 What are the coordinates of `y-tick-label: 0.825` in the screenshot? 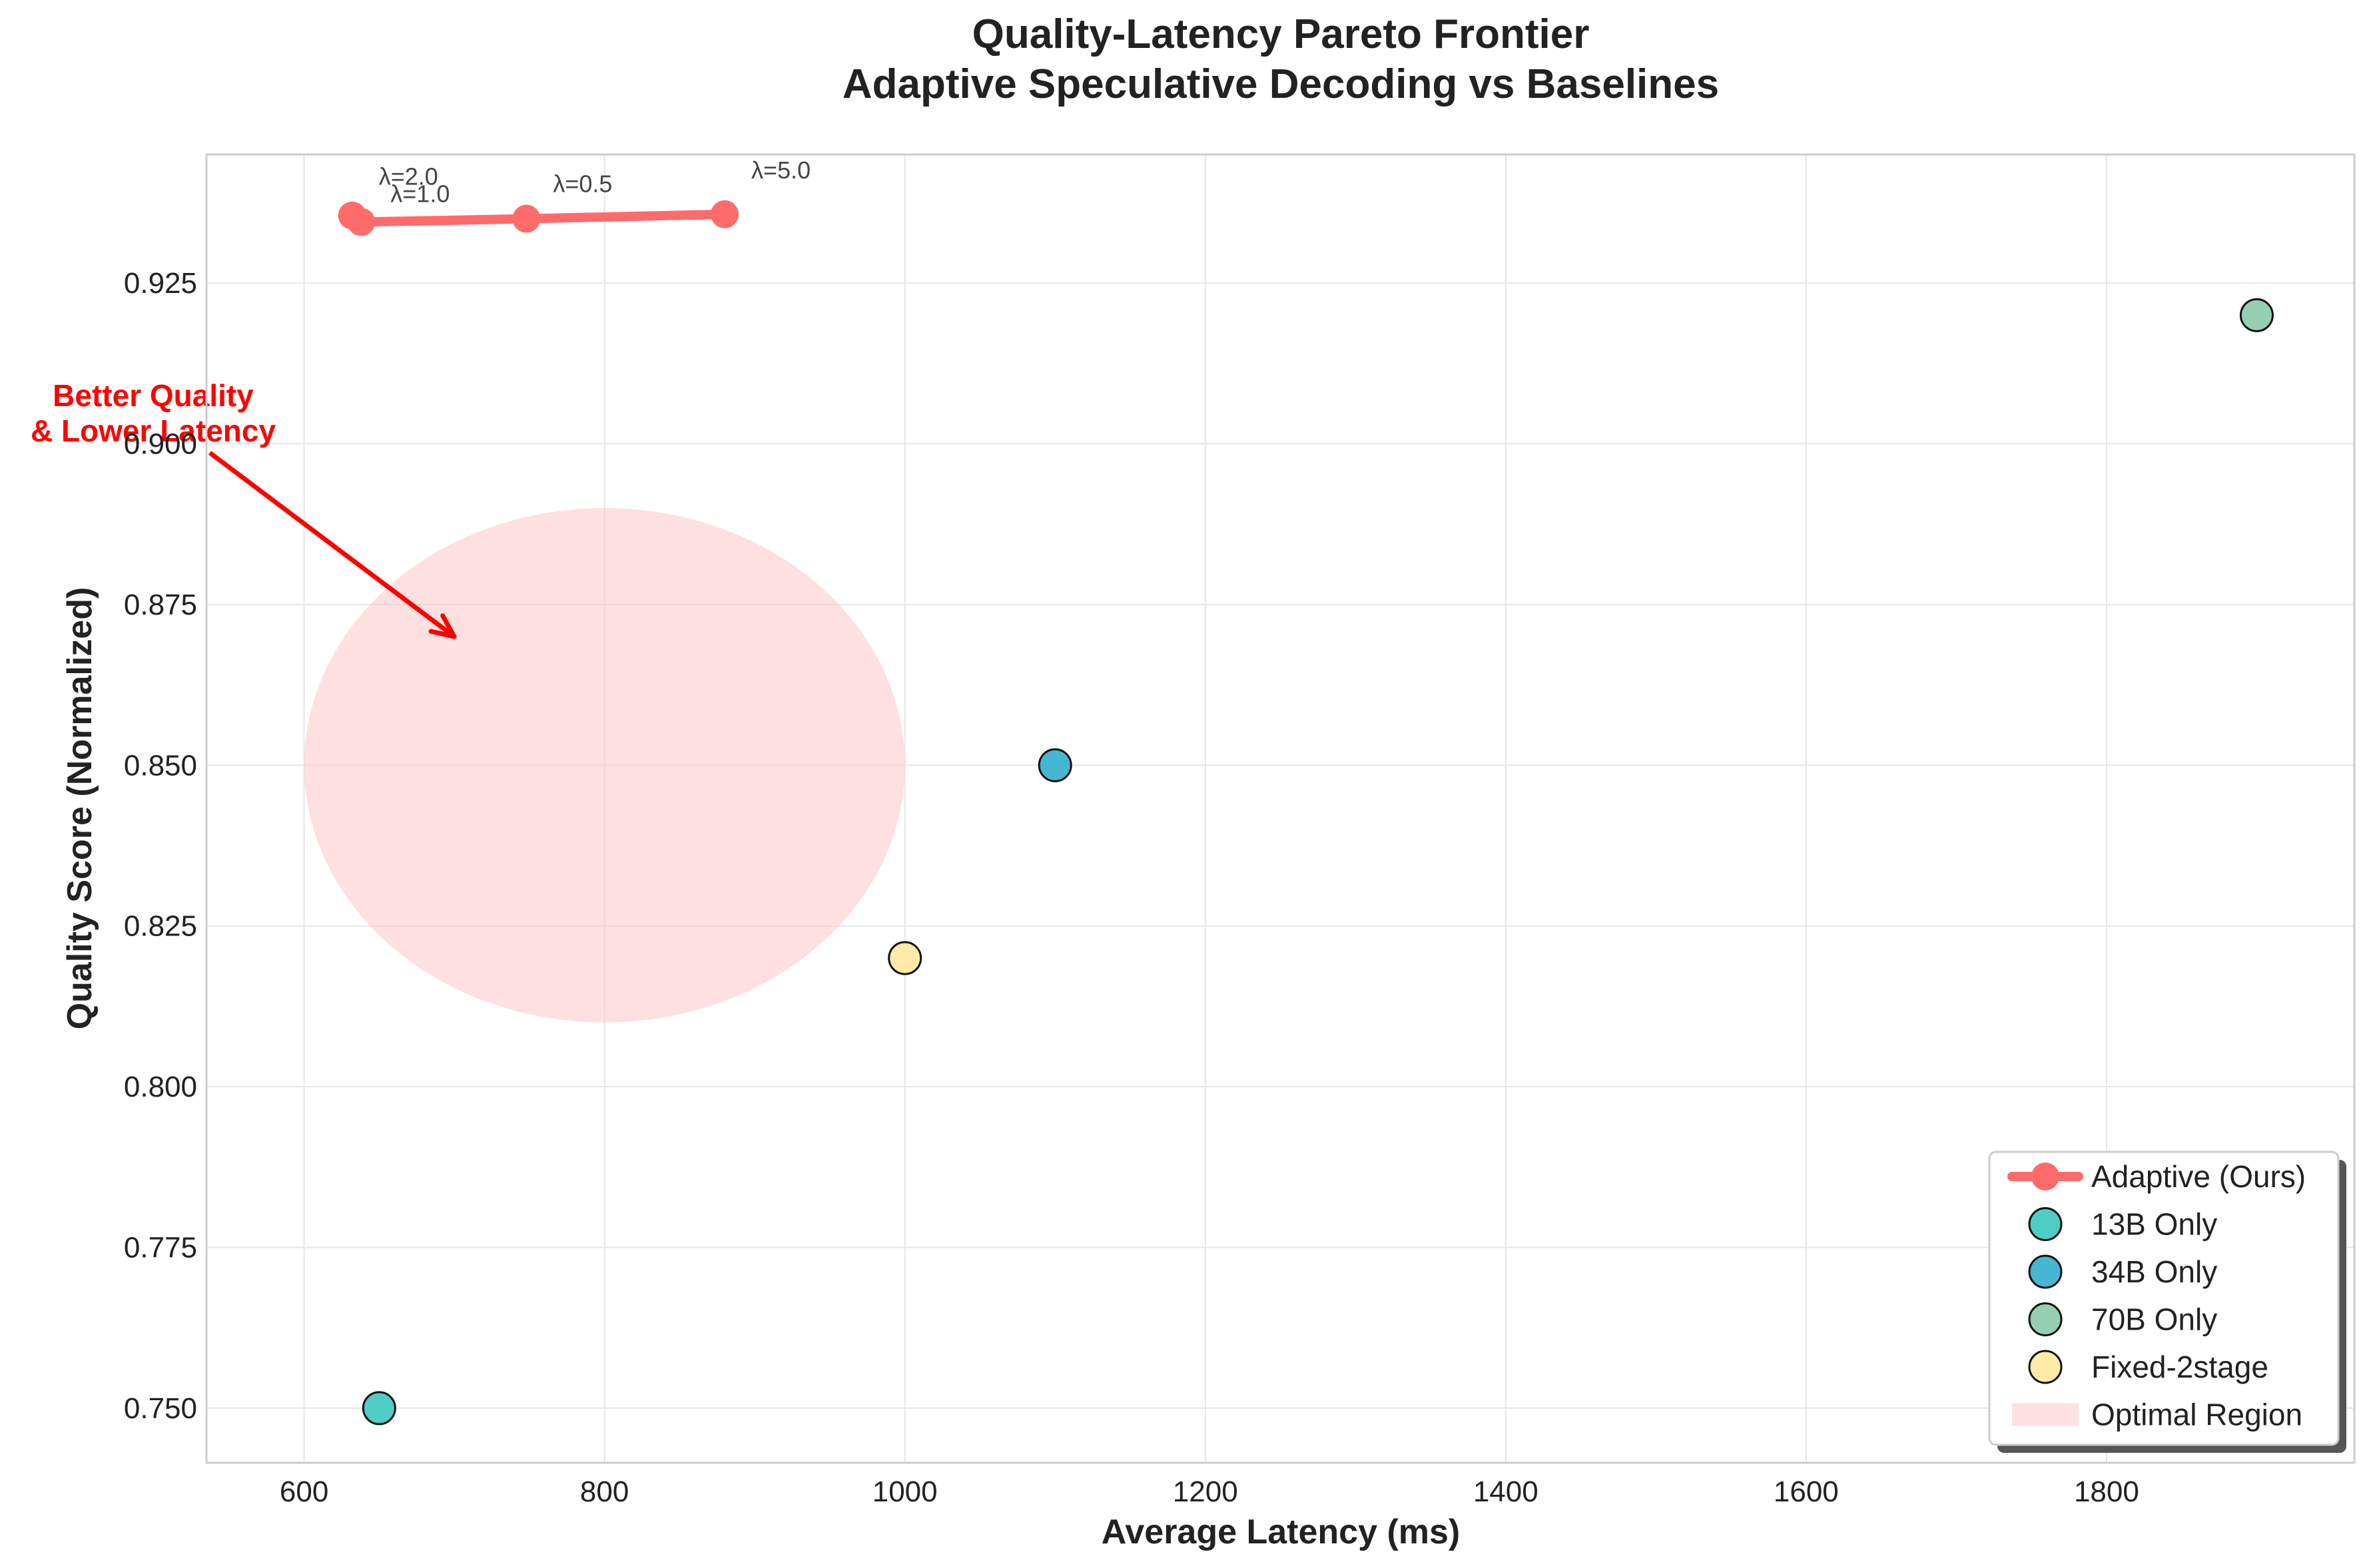 It's located at (160, 926).